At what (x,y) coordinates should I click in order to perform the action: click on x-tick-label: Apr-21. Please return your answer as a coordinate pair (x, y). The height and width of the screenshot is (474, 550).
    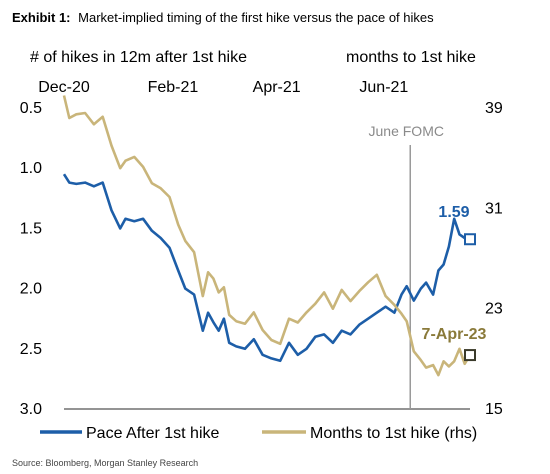
    Looking at the image, I should click on (277, 87).